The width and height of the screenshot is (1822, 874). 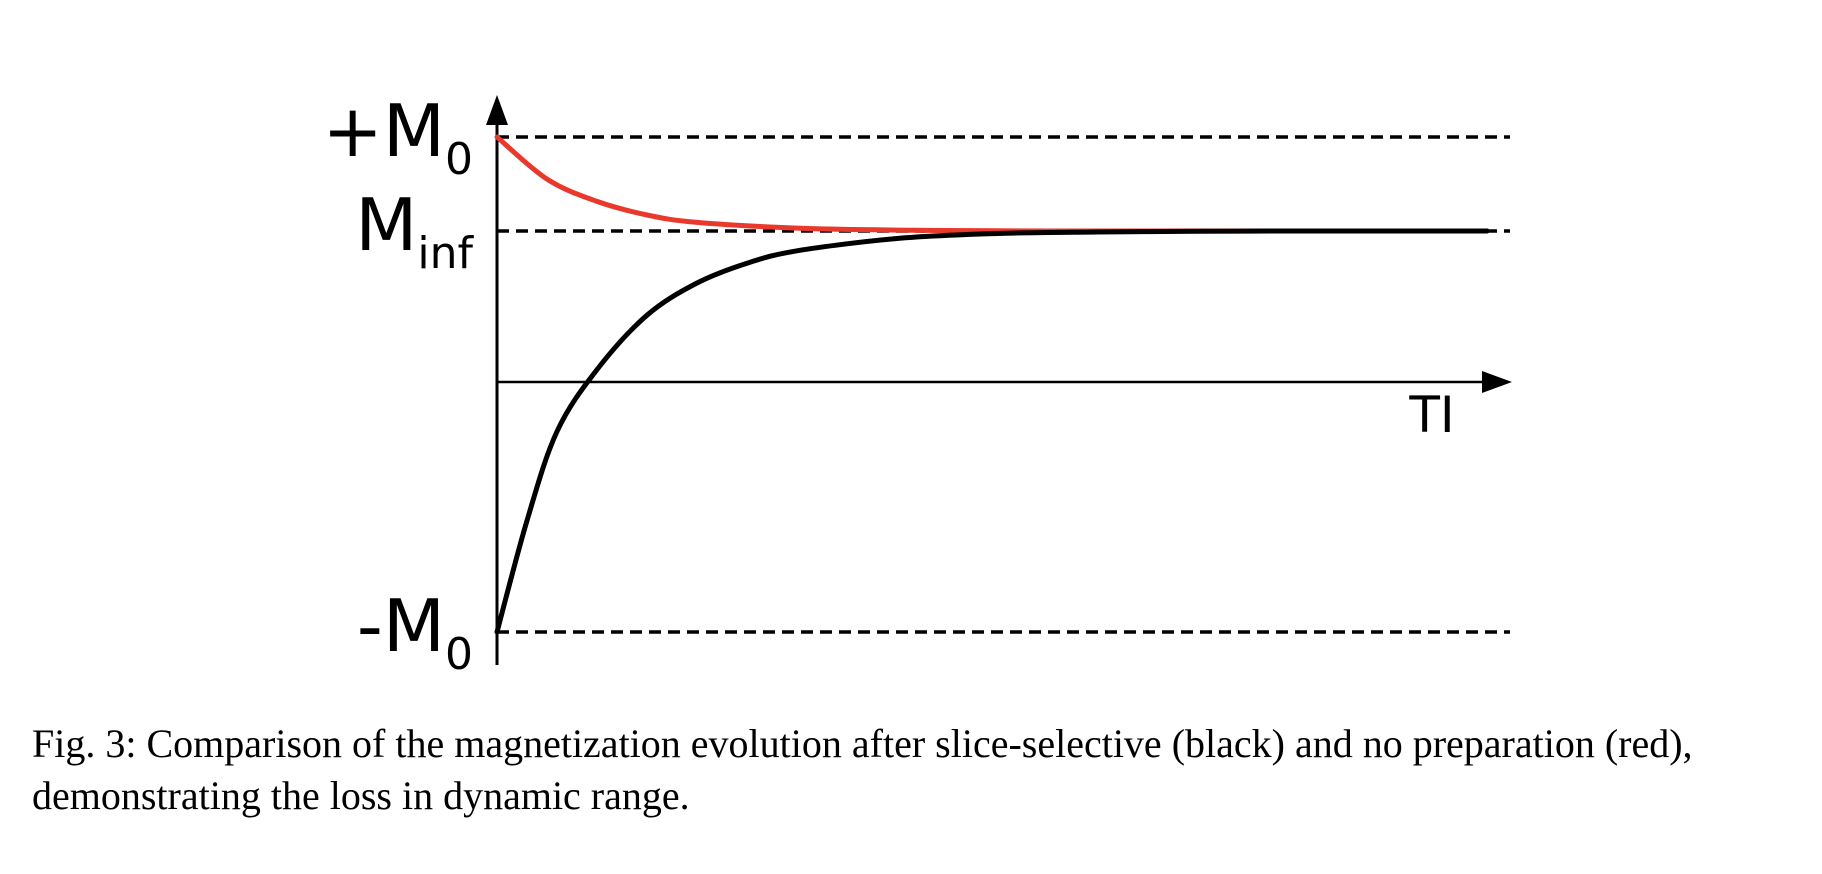 What do you see at coordinates (992, 184) in the screenshot?
I see `series-line-red` at bounding box center [992, 184].